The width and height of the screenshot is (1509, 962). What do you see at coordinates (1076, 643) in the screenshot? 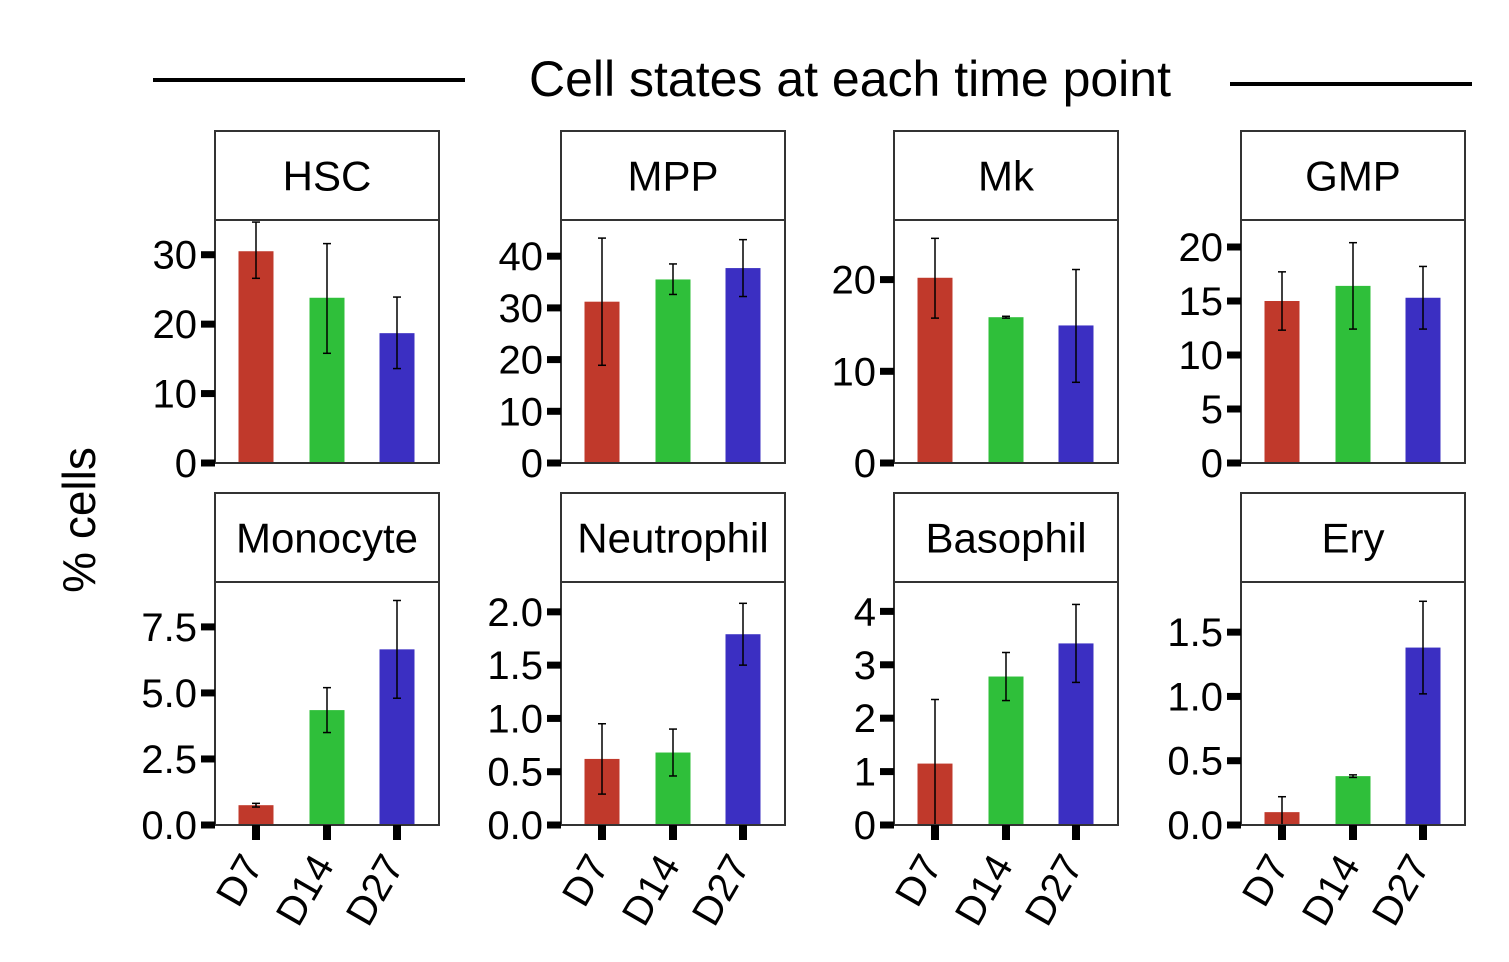
I see `errorbar-basophil-d27` at bounding box center [1076, 643].